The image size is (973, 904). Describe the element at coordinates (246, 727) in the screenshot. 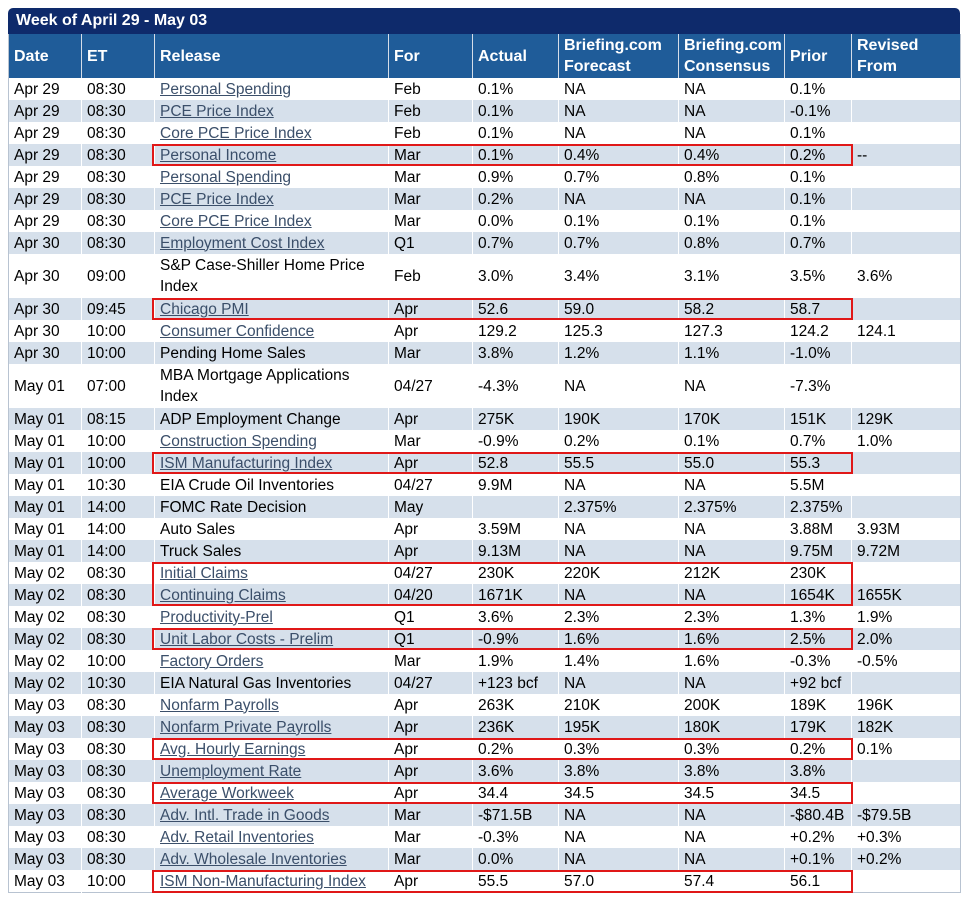

I see `release-link: Nonfarm Private Payrolls` at that location.